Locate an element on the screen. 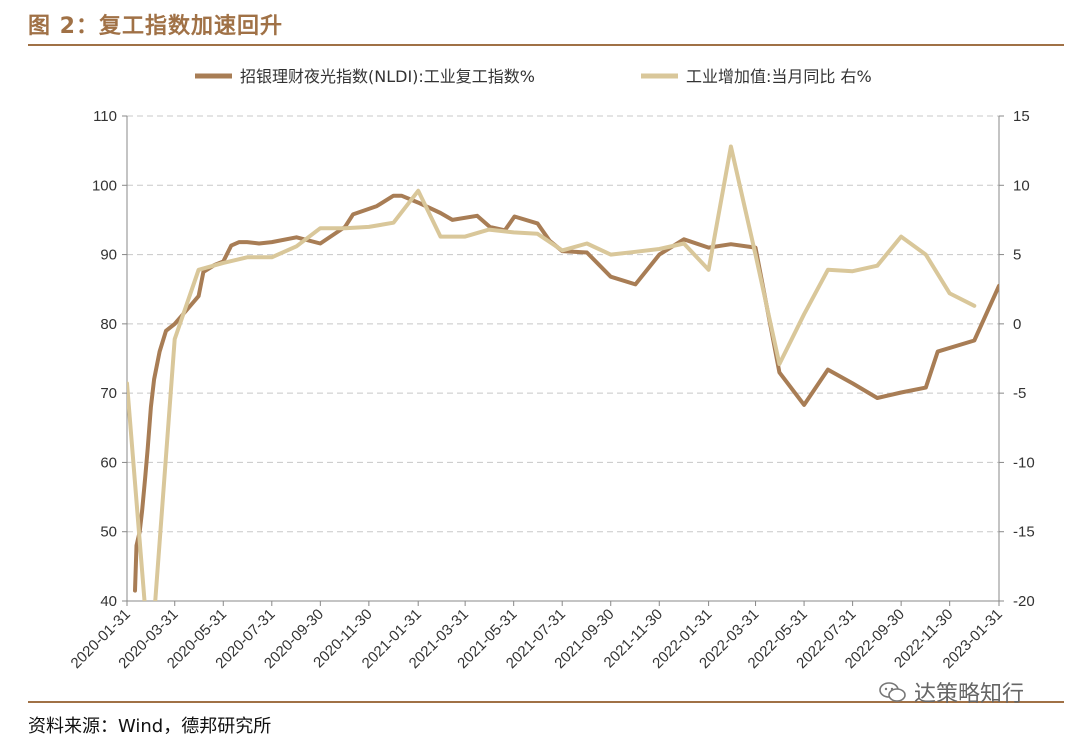  y-right-tick-label: 5 is located at coordinates (1017, 255).